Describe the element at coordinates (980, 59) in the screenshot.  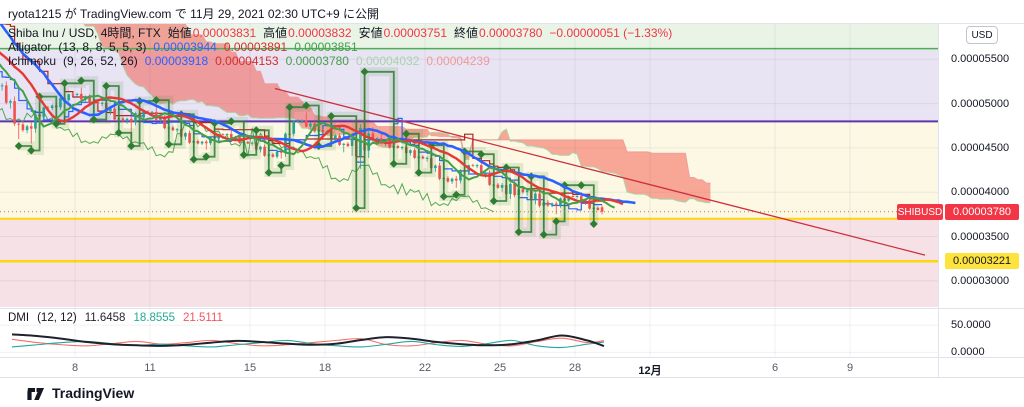
I see `price-tick-label: 0.00005500` at that location.